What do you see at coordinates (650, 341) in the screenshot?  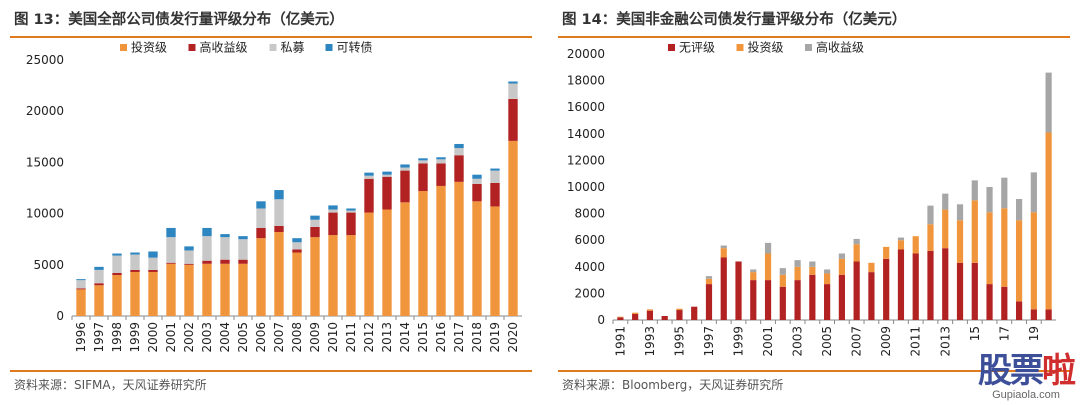 I see `x-tick-label: 1993` at bounding box center [650, 341].